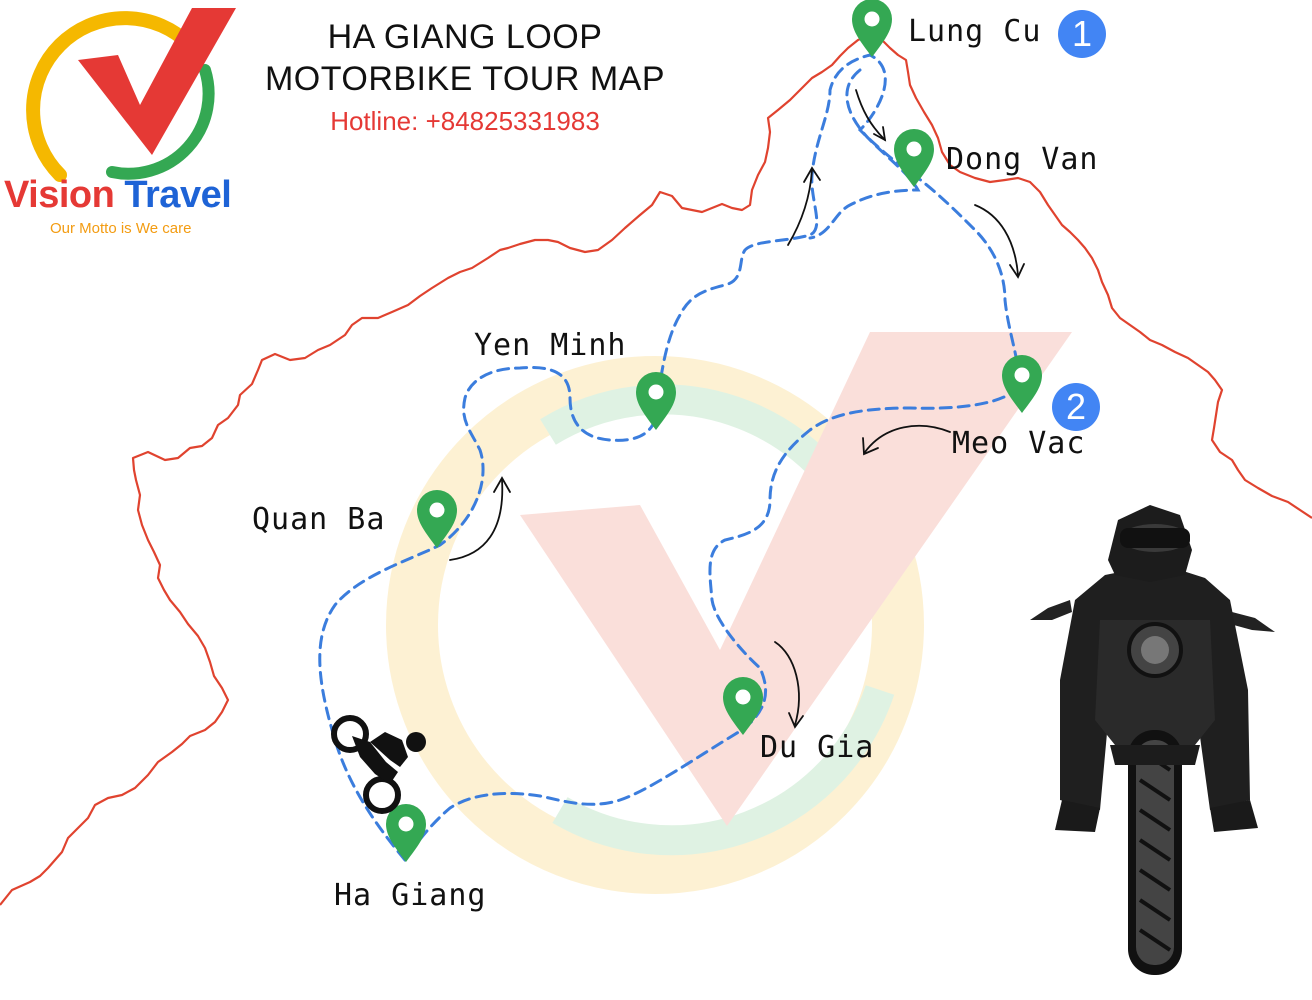  Describe the element at coordinates (1076, 407) in the screenshot. I see `step-badge-2: 2` at that location.